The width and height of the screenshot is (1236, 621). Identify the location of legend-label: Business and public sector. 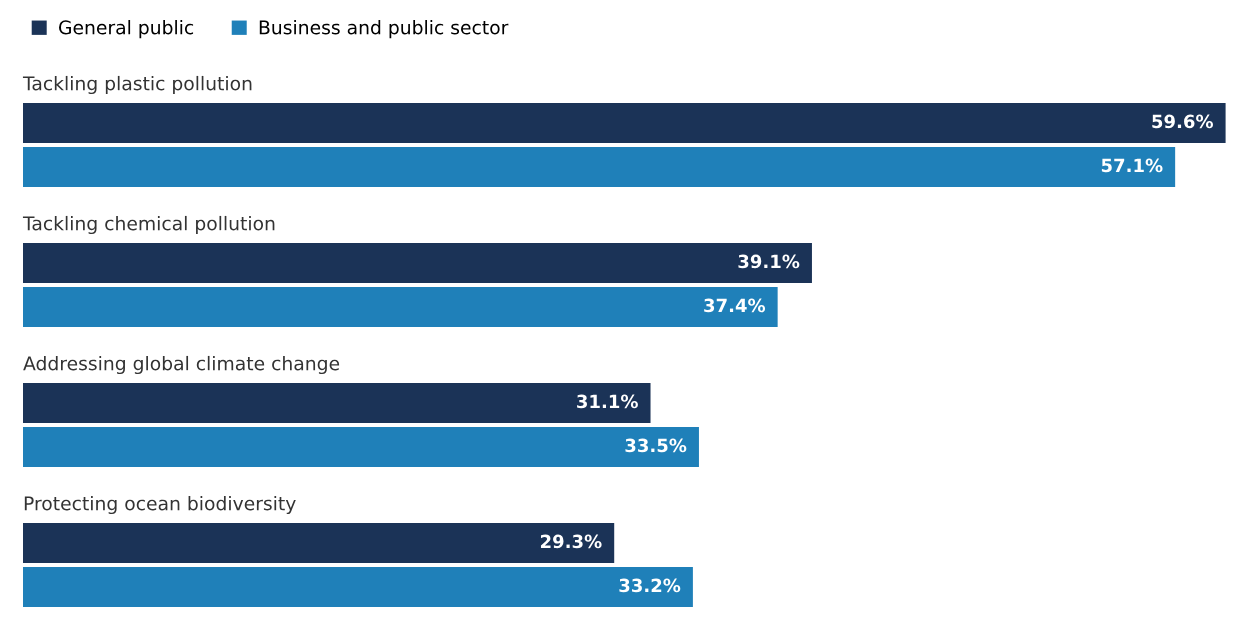
(384, 29).